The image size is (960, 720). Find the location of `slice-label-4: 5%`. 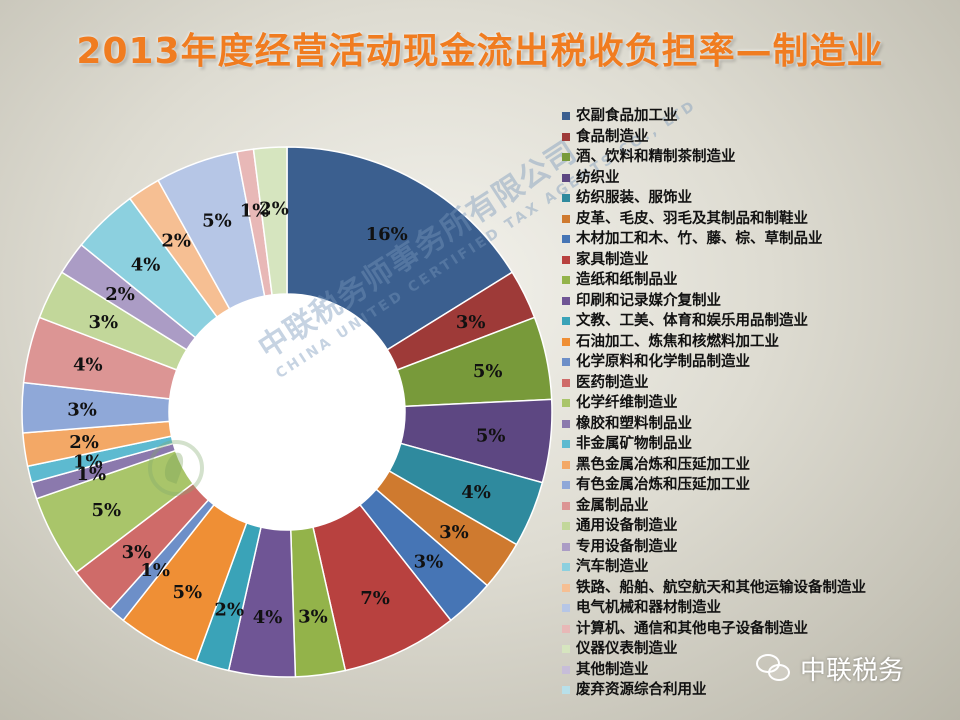

slice-label-4: 5% is located at coordinates (491, 436).